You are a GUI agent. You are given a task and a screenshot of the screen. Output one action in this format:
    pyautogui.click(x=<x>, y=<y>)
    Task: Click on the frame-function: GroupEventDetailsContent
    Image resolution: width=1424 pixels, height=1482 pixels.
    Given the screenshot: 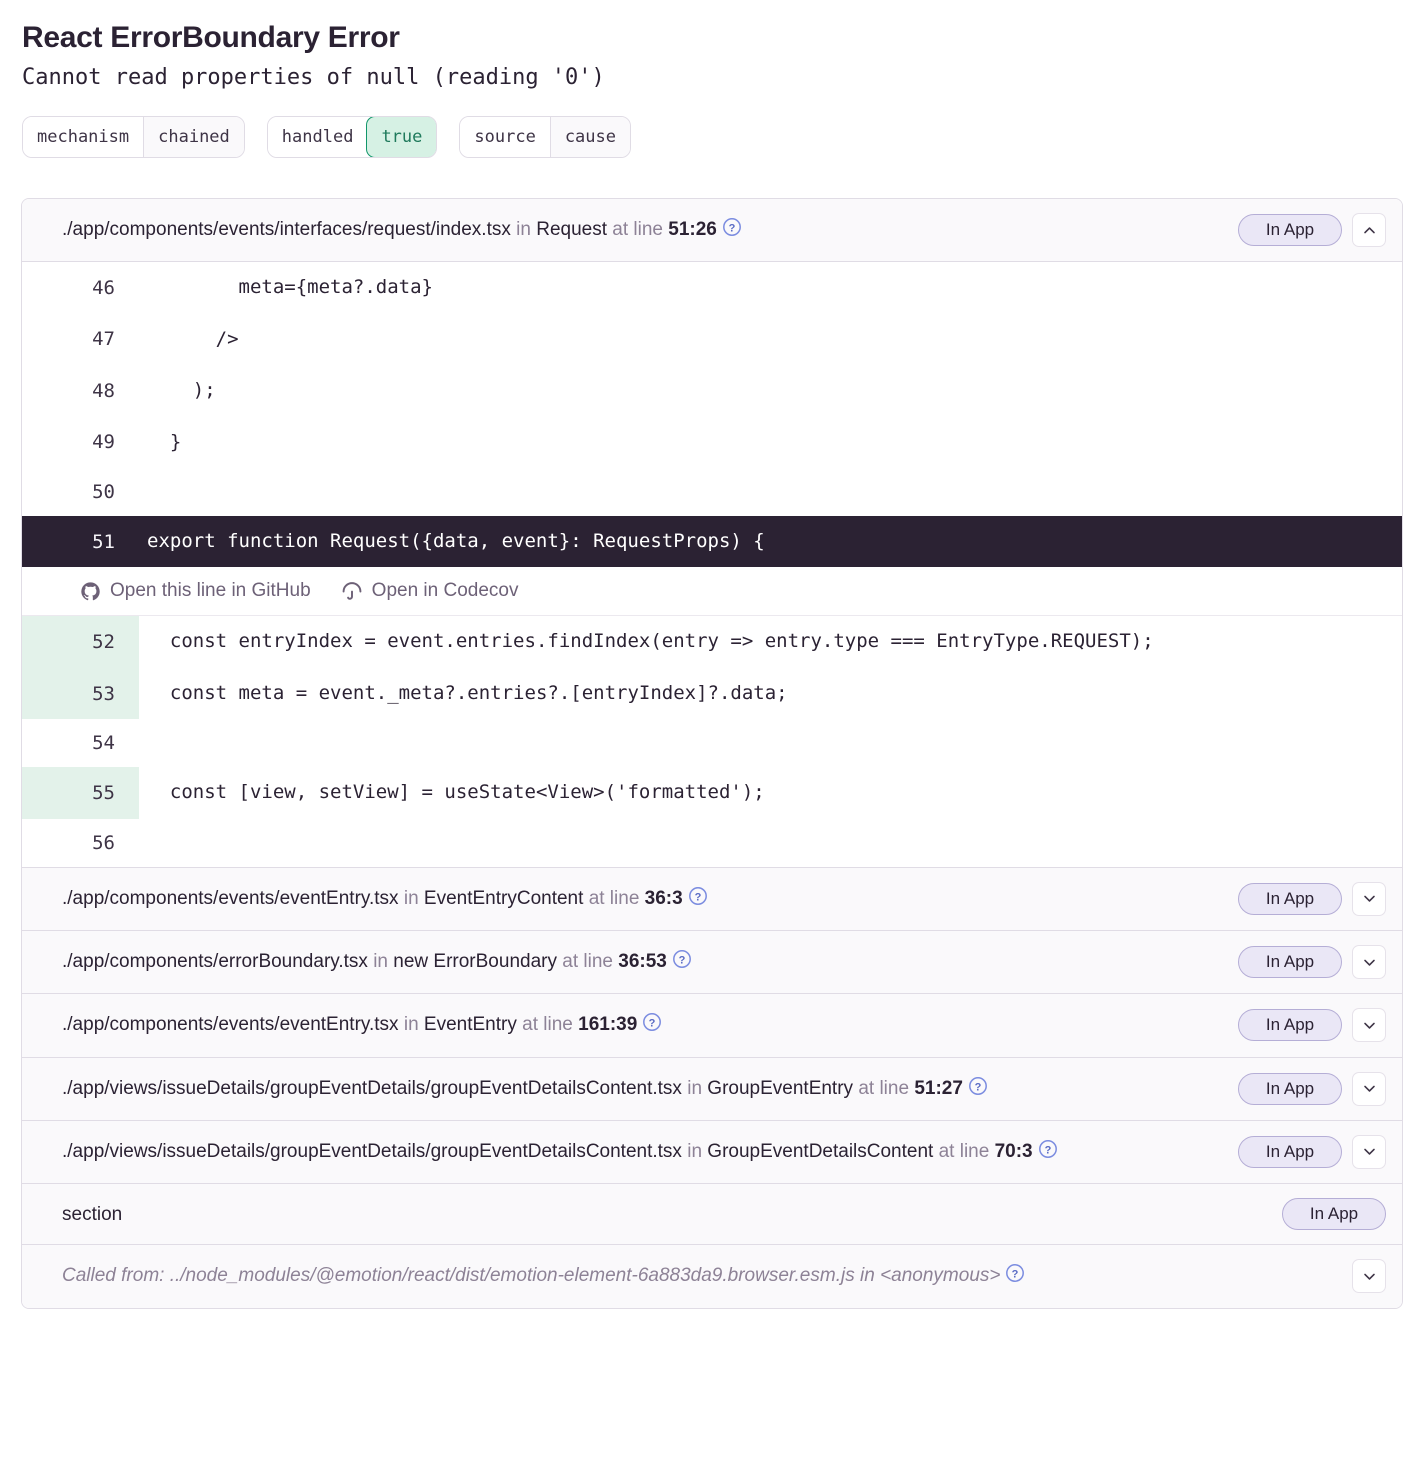 What is the action you would take?
    pyautogui.click(x=820, y=1151)
    